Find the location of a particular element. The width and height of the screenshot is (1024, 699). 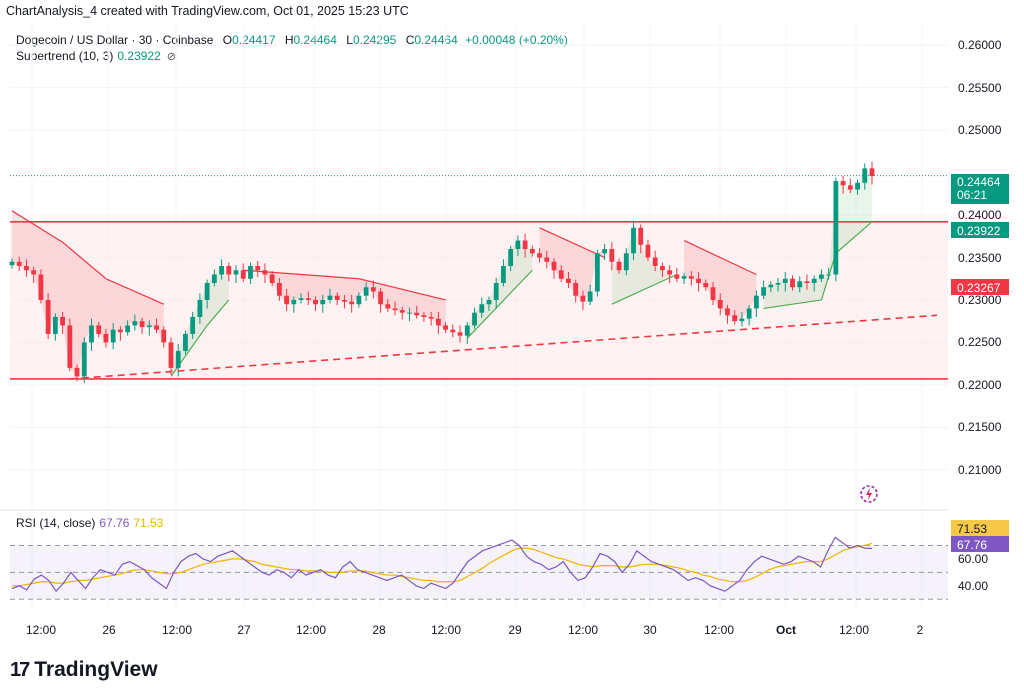

rsi-tick-label: 60.00 is located at coordinates (973, 558).